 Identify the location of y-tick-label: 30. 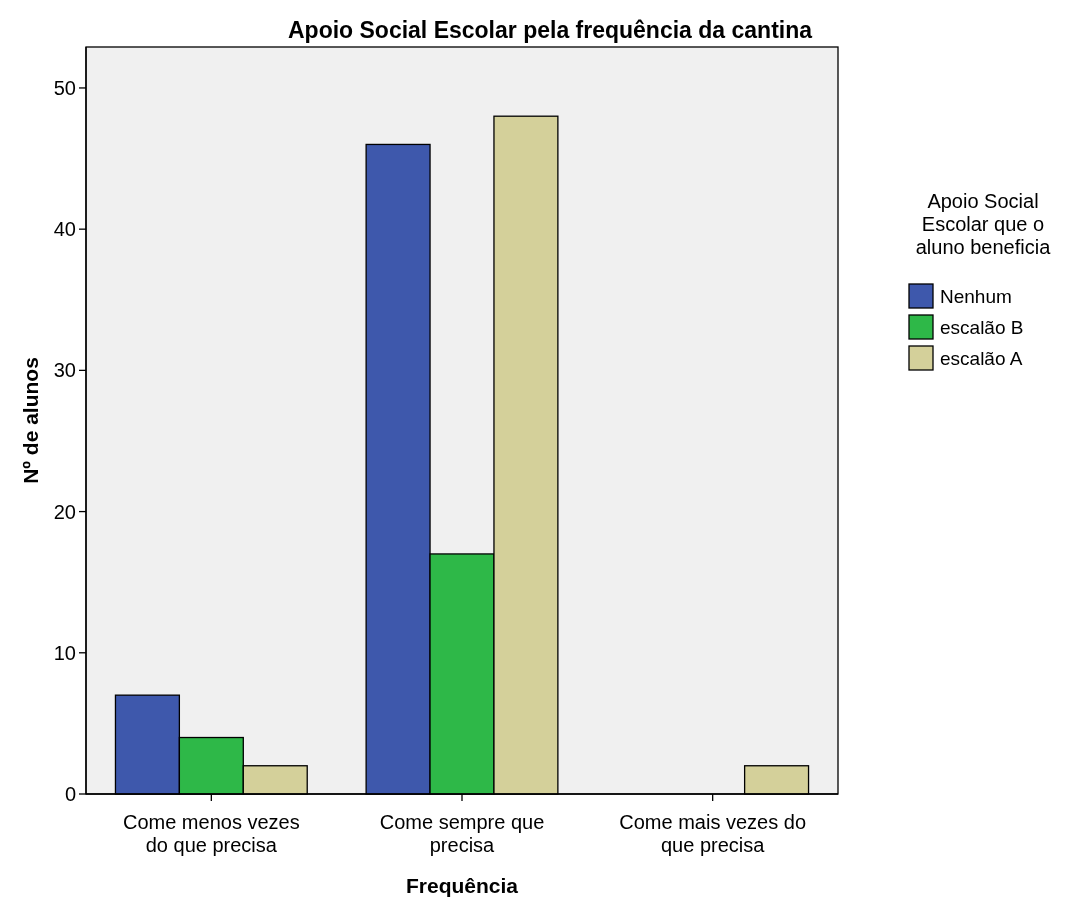
(64, 370).